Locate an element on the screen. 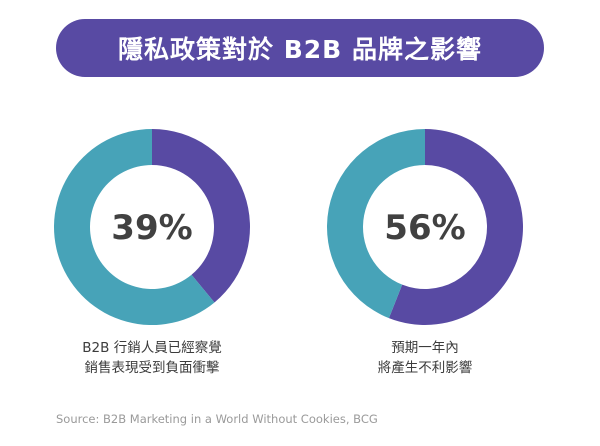  caption-right: 預期一年內 將產生不利影響 is located at coordinates (425, 358).